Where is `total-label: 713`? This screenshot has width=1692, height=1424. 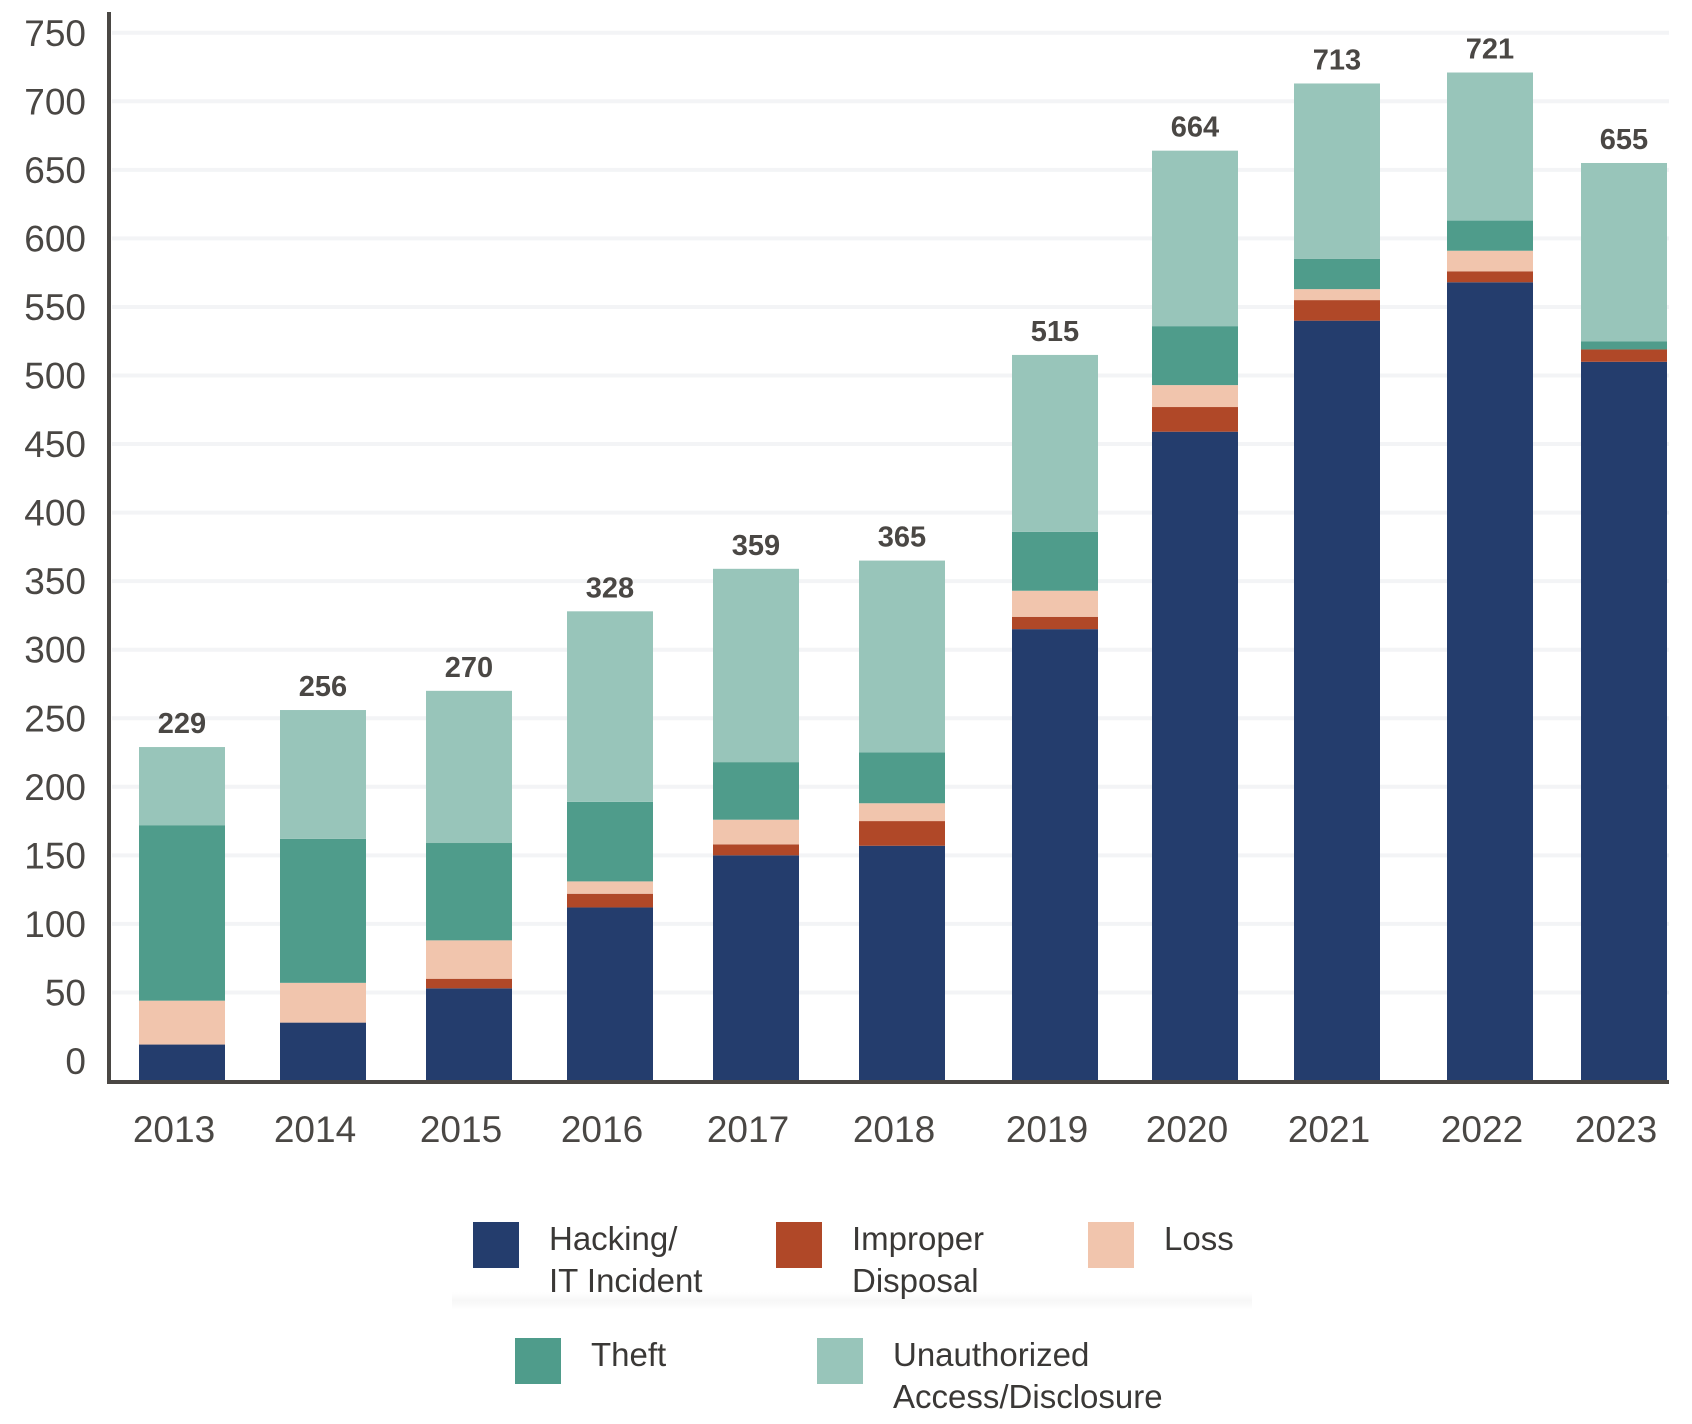
total-label: 713 is located at coordinates (1337, 60).